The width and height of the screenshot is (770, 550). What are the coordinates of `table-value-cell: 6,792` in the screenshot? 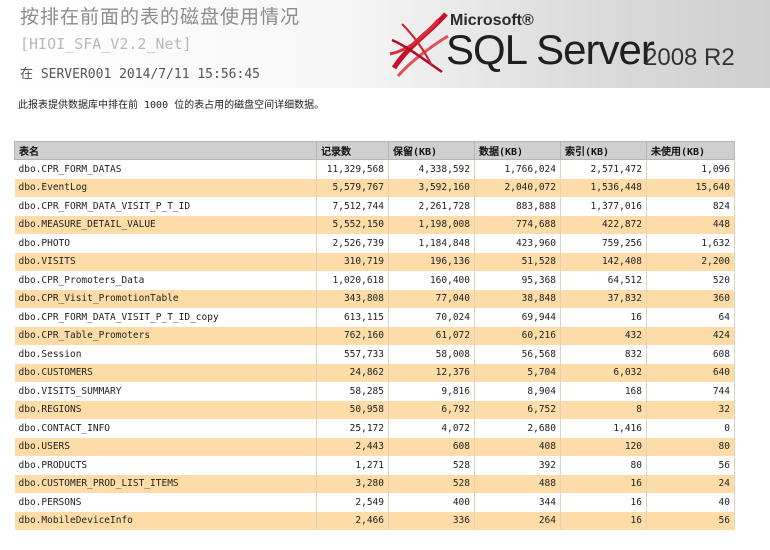 It's located at (431, 409).